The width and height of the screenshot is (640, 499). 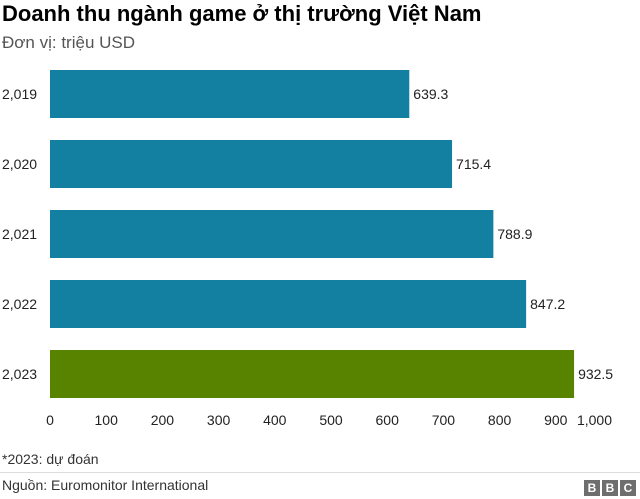 I want to click on value-label: 639.3, so click(x=430, y=94).